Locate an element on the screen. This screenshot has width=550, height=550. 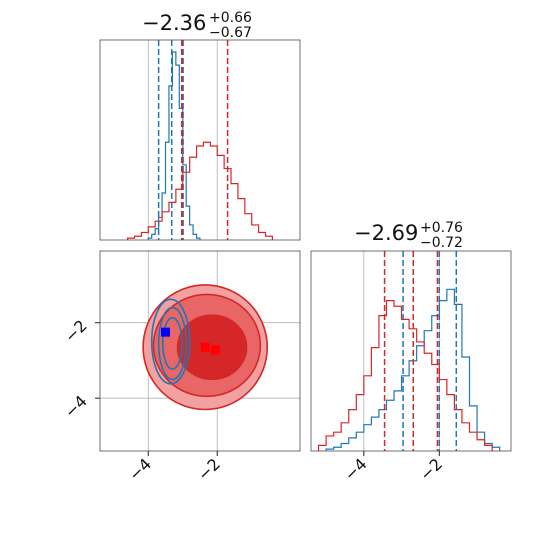
marker-blue is located at coordinates (166, 332).